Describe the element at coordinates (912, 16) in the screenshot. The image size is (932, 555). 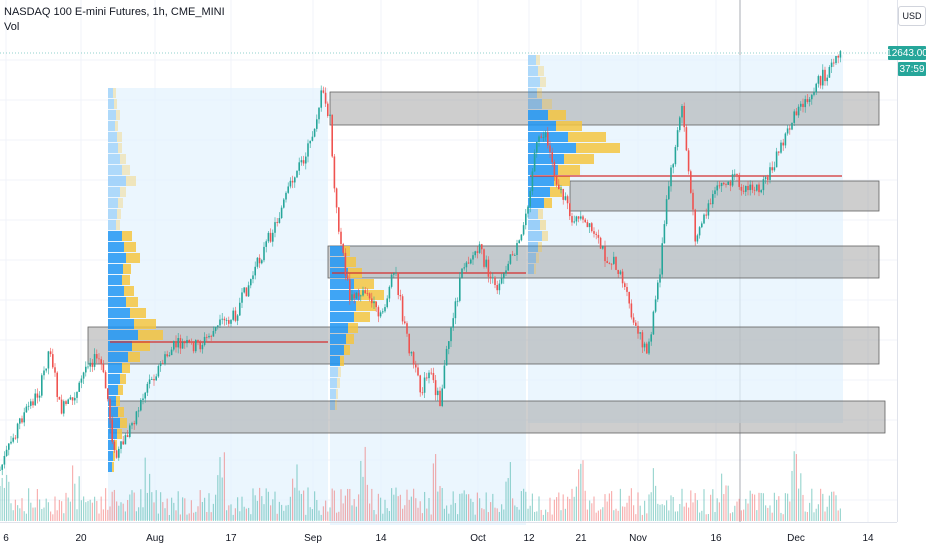
I see `currency-button: USD` at that location.